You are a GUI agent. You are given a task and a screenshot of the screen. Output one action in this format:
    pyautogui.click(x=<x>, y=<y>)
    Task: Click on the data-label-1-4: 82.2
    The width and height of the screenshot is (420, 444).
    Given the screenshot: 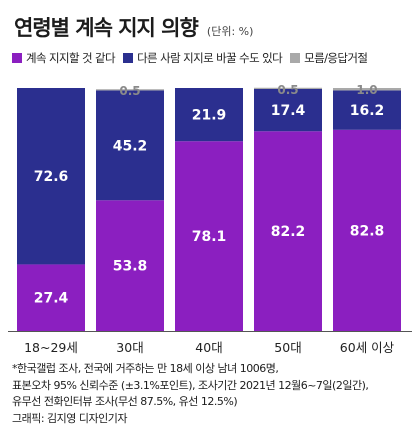 What is the action you would take?
    pyautogui.click(x=288, y=232)
    